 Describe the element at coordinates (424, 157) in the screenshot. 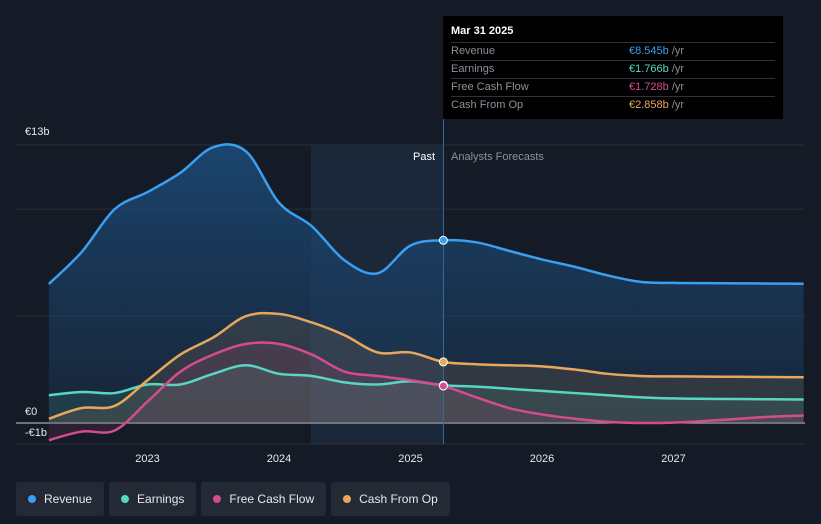

I see `past-label: Past` at that location.